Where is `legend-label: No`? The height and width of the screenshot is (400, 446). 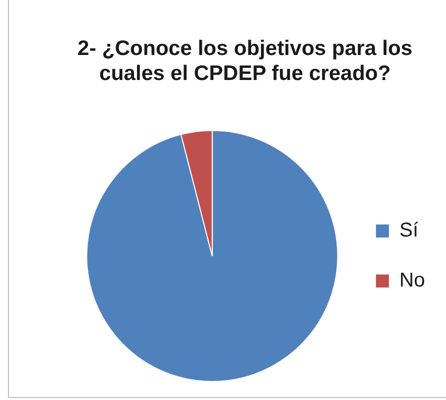 legend-label: No is located at coordinates (412, 281).